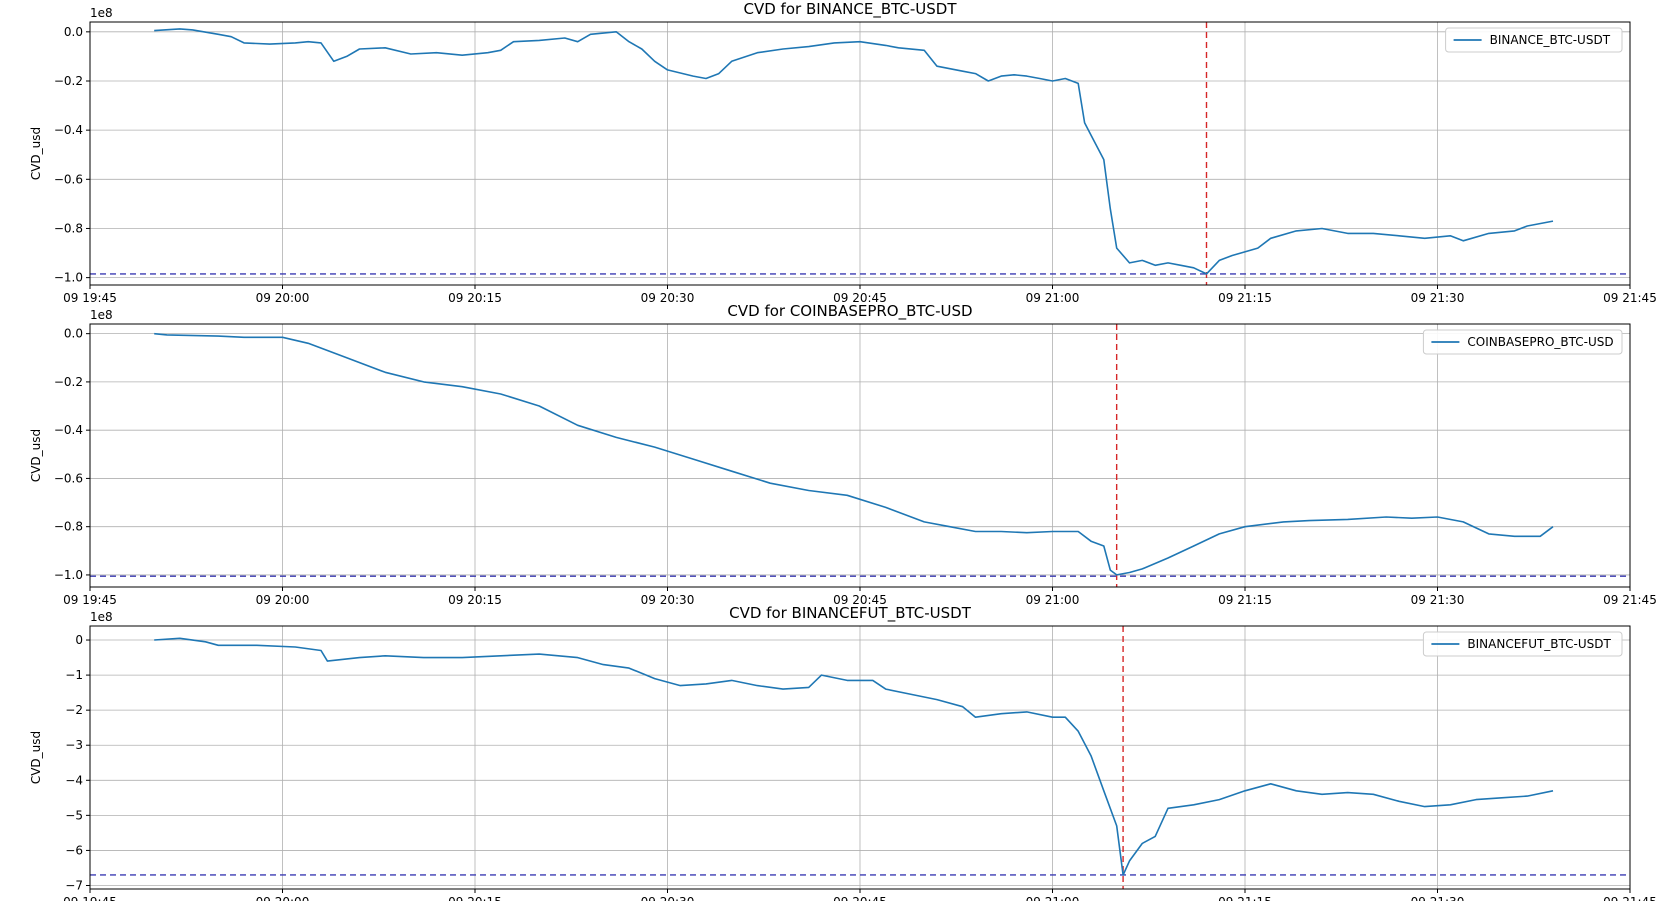  I want to click on y-tick-label: −1, so click(74, 675).